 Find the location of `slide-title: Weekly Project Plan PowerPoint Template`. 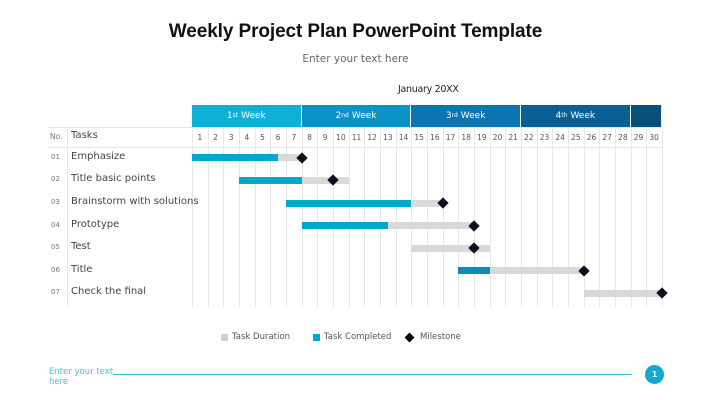

slide-title: Weekly Project Plan PowerPoint Template is located at coordinates (355, 31).